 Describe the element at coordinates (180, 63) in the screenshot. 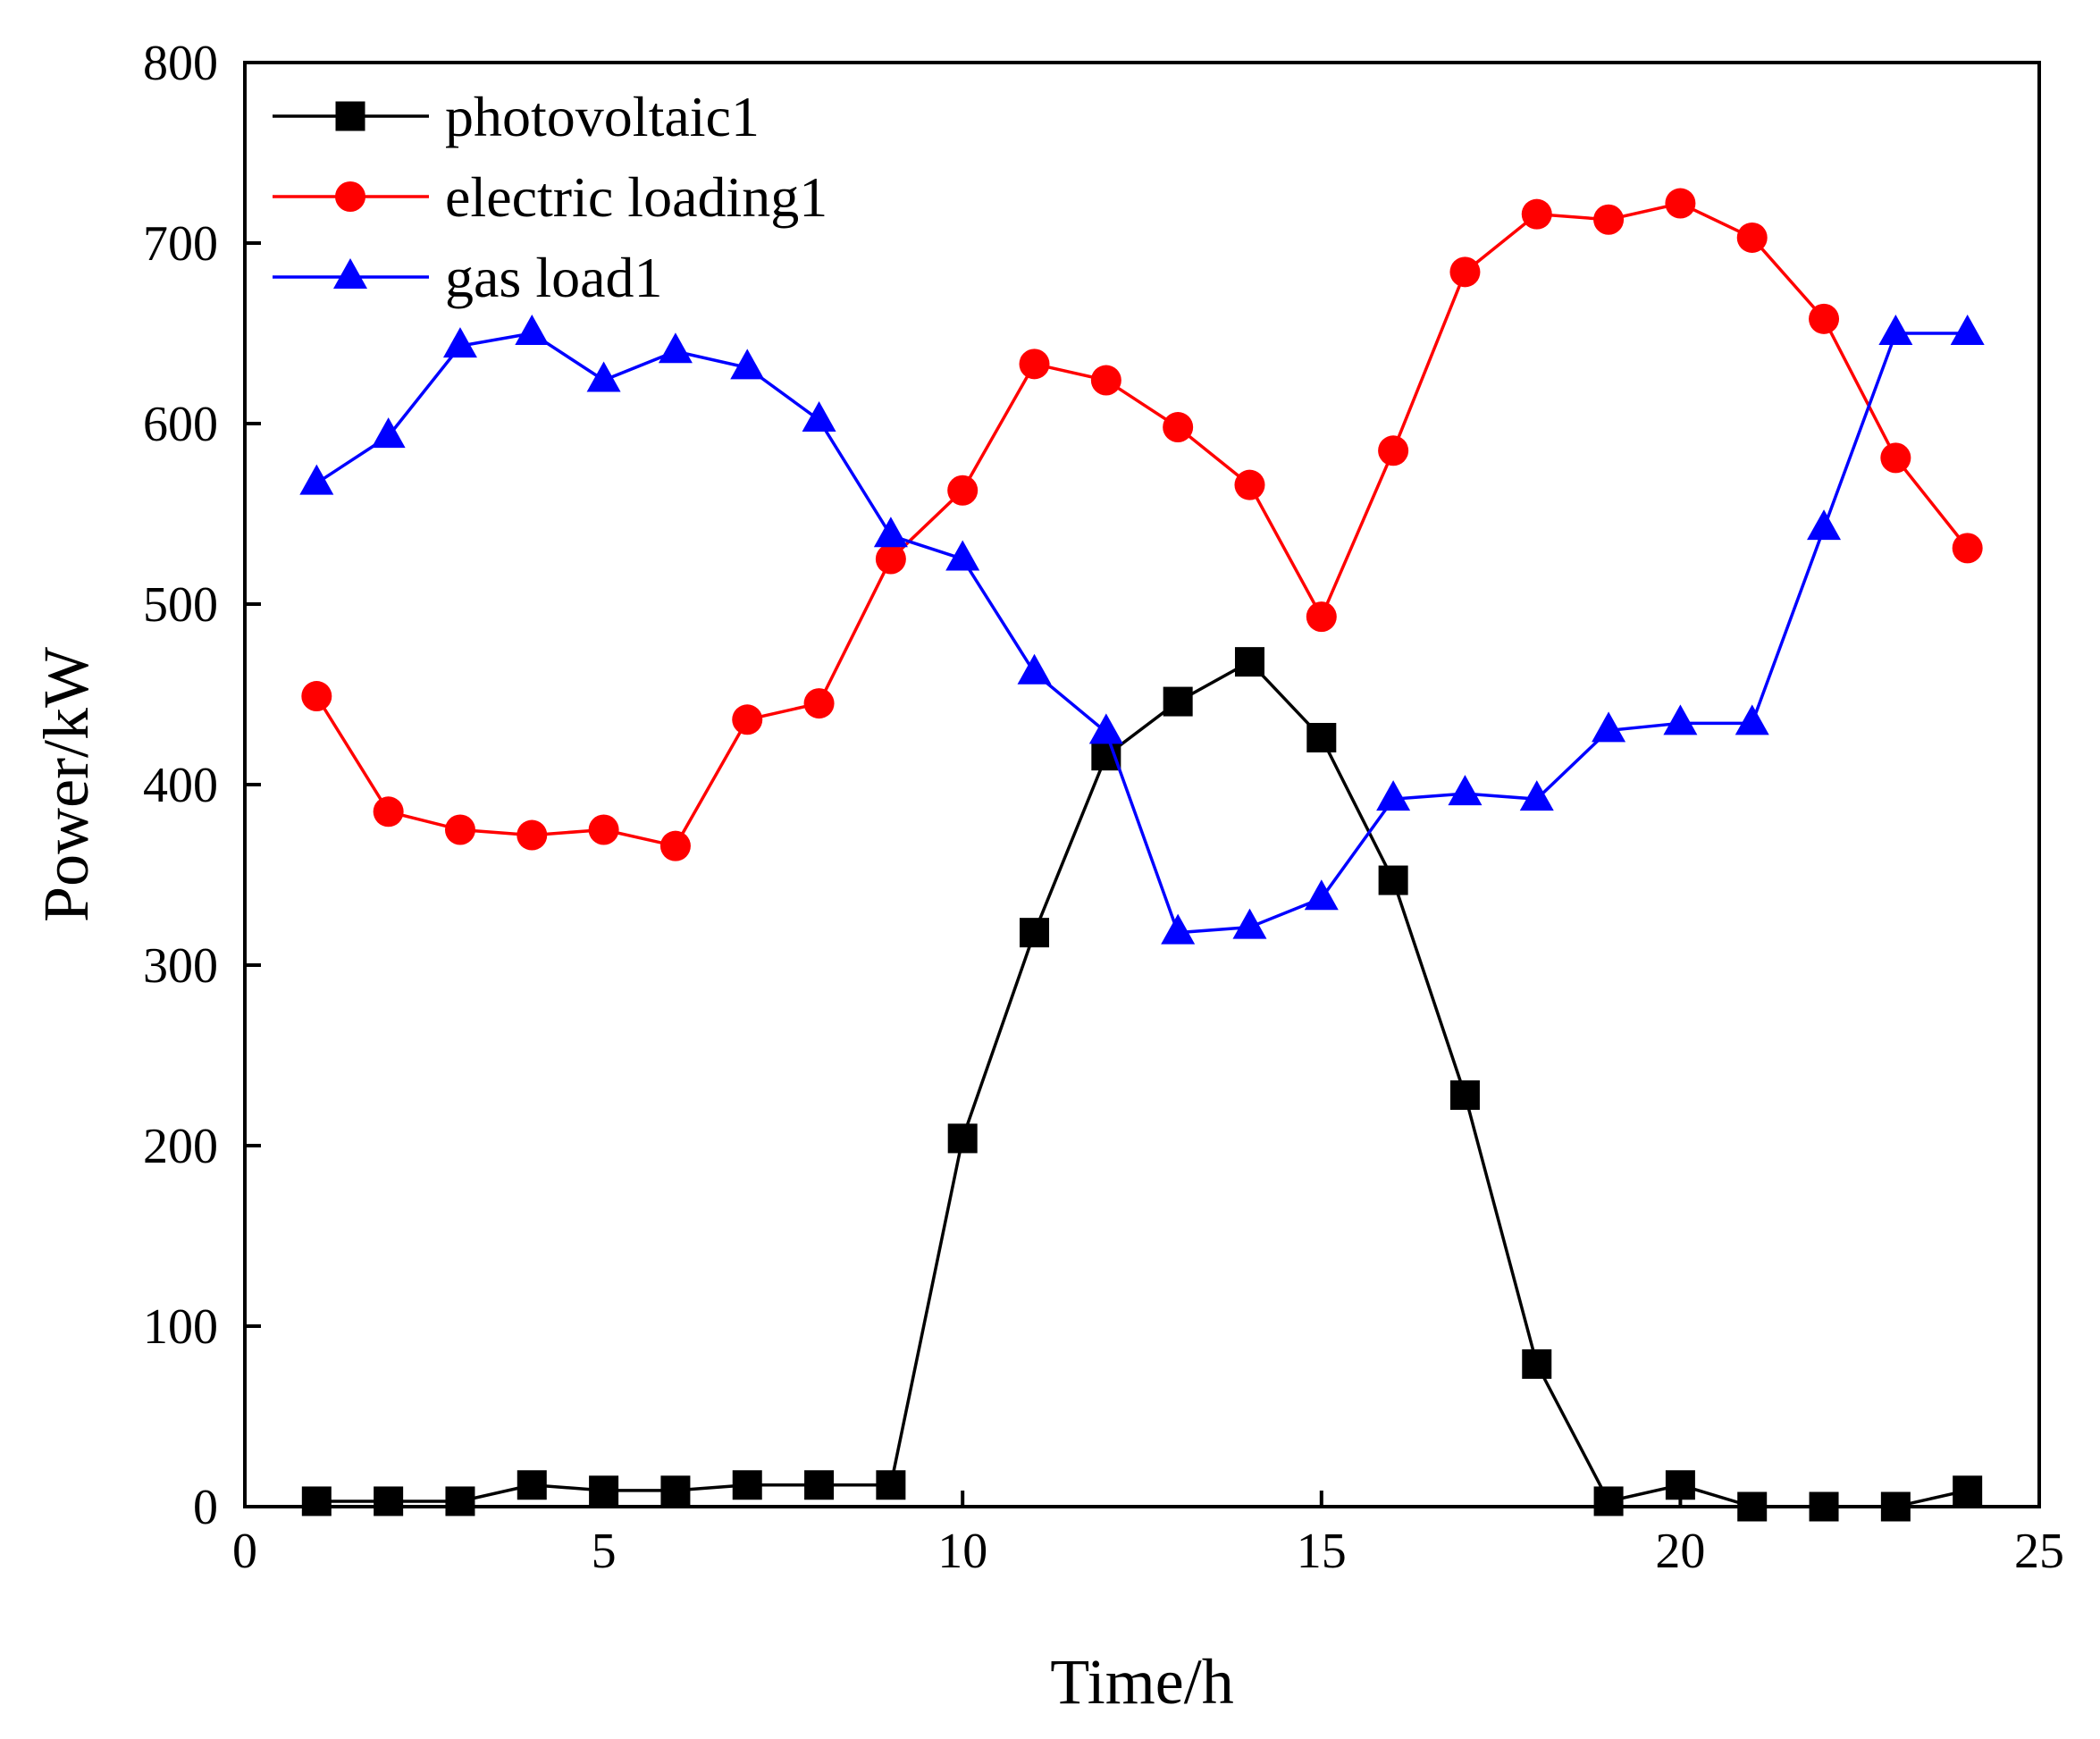

I see `y-tick-label: 800` at that location.